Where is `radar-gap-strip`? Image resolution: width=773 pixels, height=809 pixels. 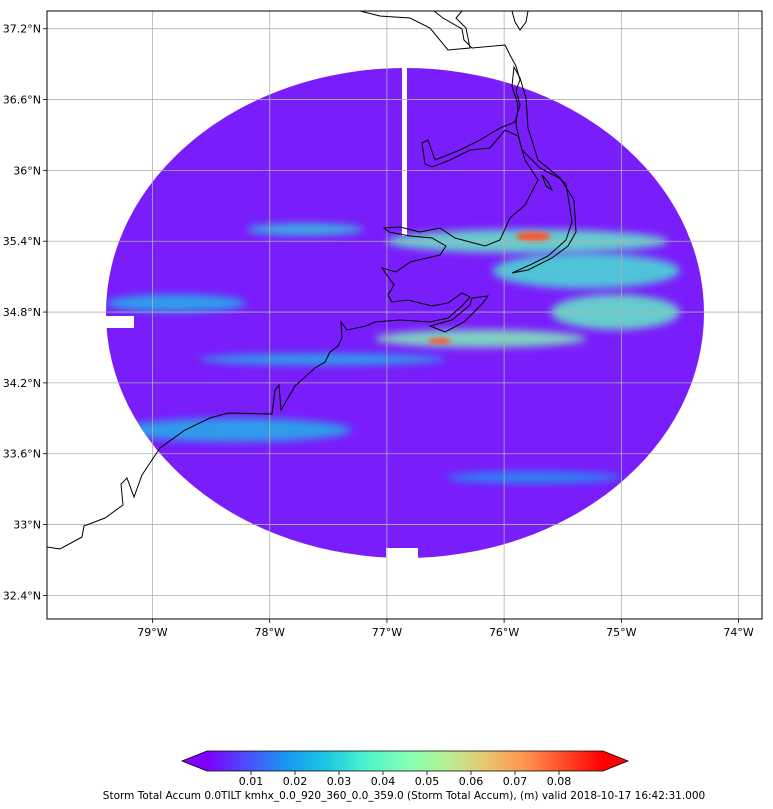 radar-gap-strip is located at coordinates (404, 152).